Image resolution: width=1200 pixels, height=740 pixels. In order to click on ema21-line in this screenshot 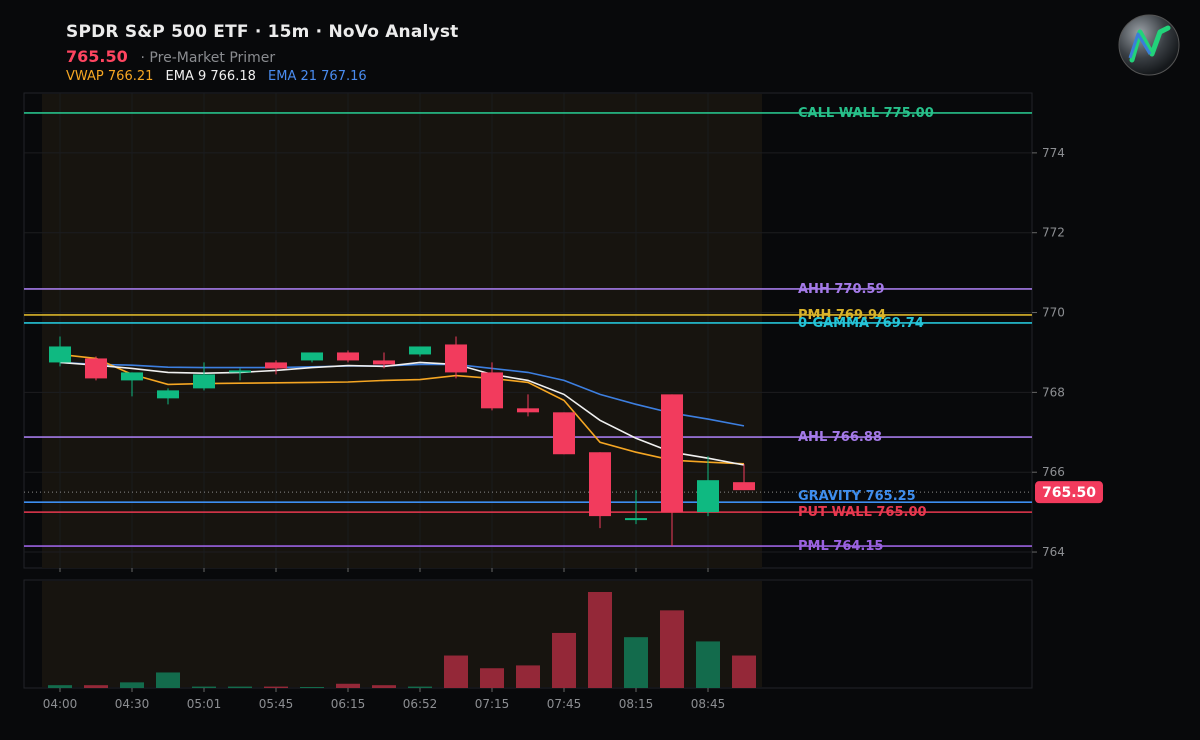, I will do `click(402, 394)`.